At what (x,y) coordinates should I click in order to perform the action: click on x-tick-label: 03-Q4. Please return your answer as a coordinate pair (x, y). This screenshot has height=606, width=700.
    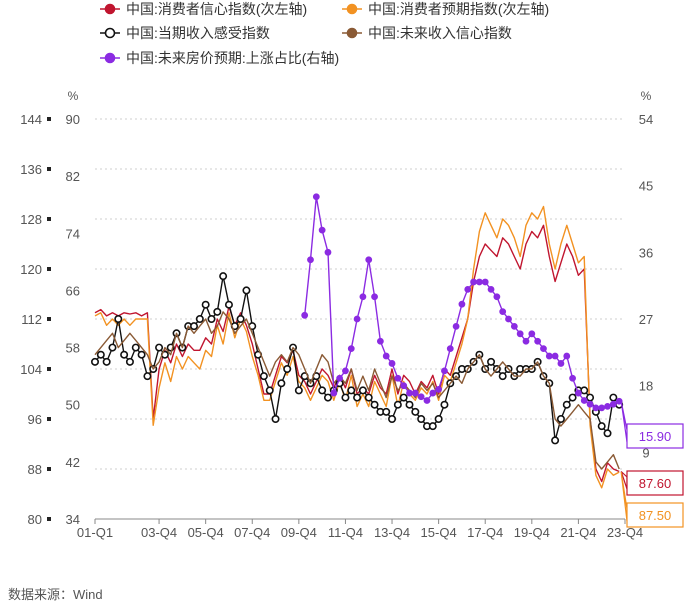
    Looking at the image, I should click on (159, 532).